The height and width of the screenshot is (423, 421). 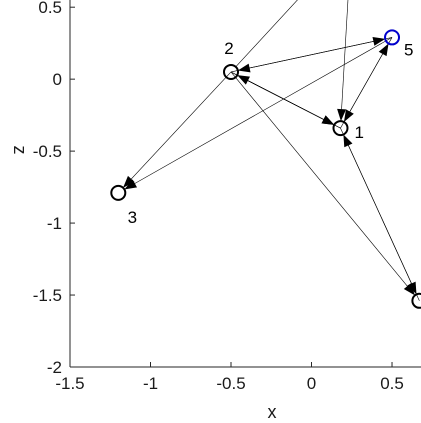 What do you see at coordinates (272, 412) in the screenshot?
I see `x-axis-label: x` at bounding box center [272, 412].